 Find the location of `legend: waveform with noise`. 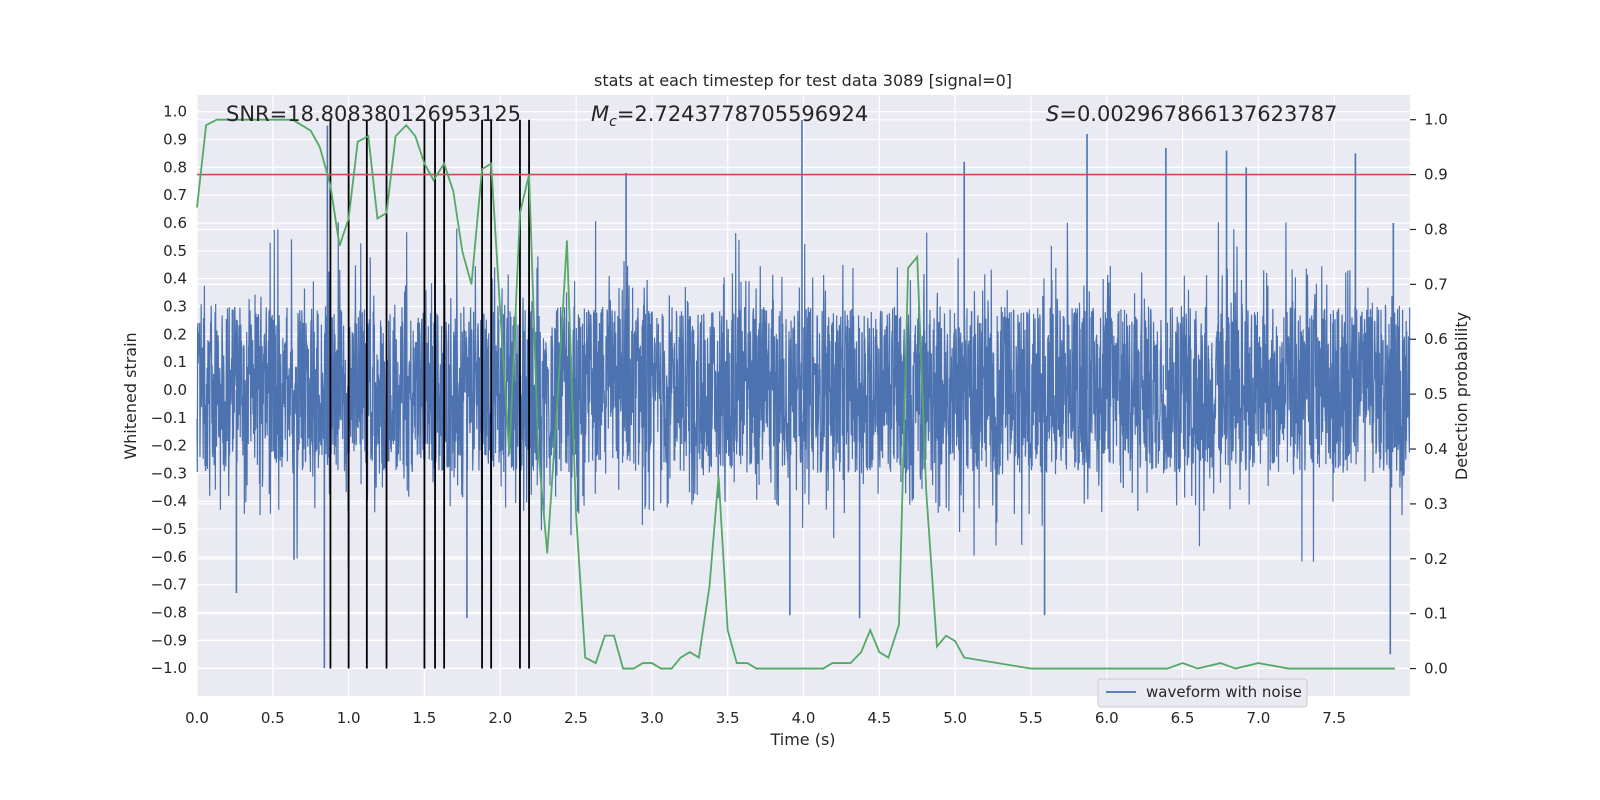

legend: waveform with noise is located at coordinates (1202, 693).